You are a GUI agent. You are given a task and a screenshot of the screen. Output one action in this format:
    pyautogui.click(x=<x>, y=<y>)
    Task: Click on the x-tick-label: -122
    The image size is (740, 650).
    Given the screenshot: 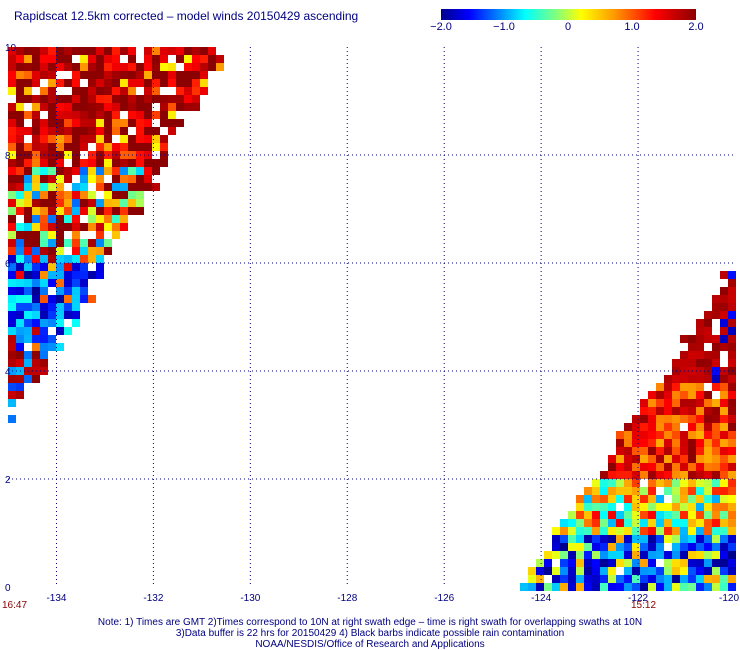 What is the action you would take?
    pyautogui.click(x=638, y=598)
    